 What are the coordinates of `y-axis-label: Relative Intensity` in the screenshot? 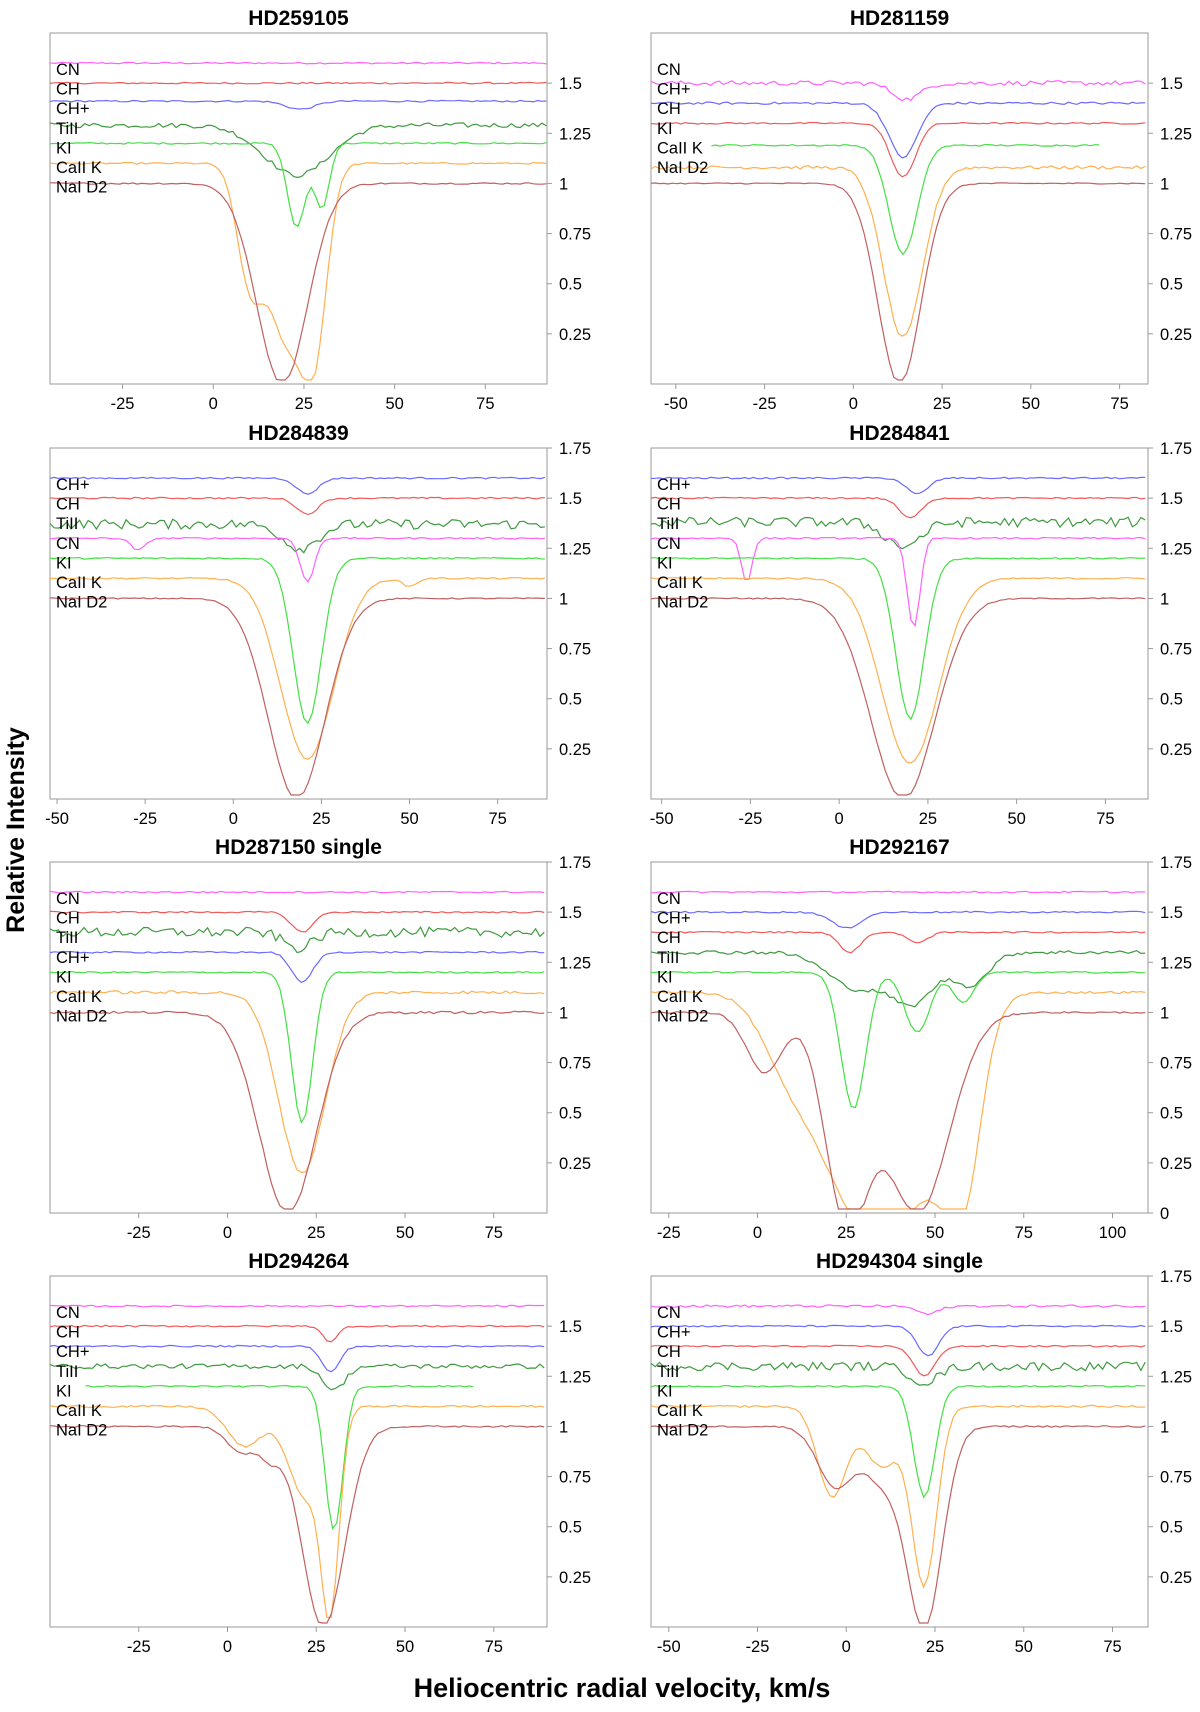 It's located at (16, 830).